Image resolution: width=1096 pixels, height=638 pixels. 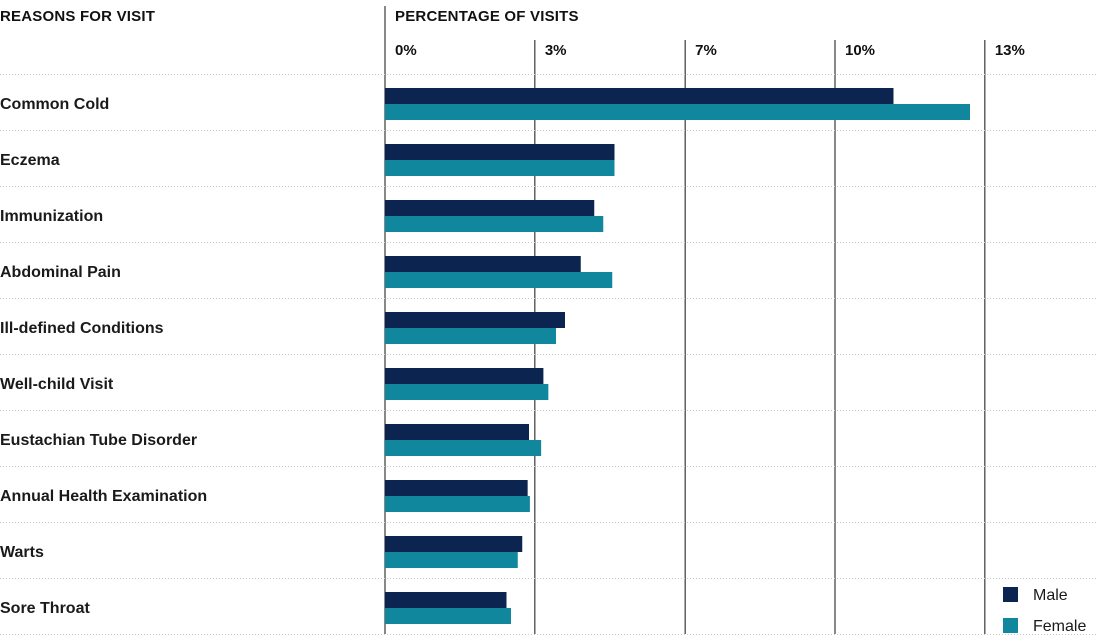 What do you see at coordinates (1050, 595) in the screenshot?
I see `legend-male-label: Male` at bounding box center [1050, 595].